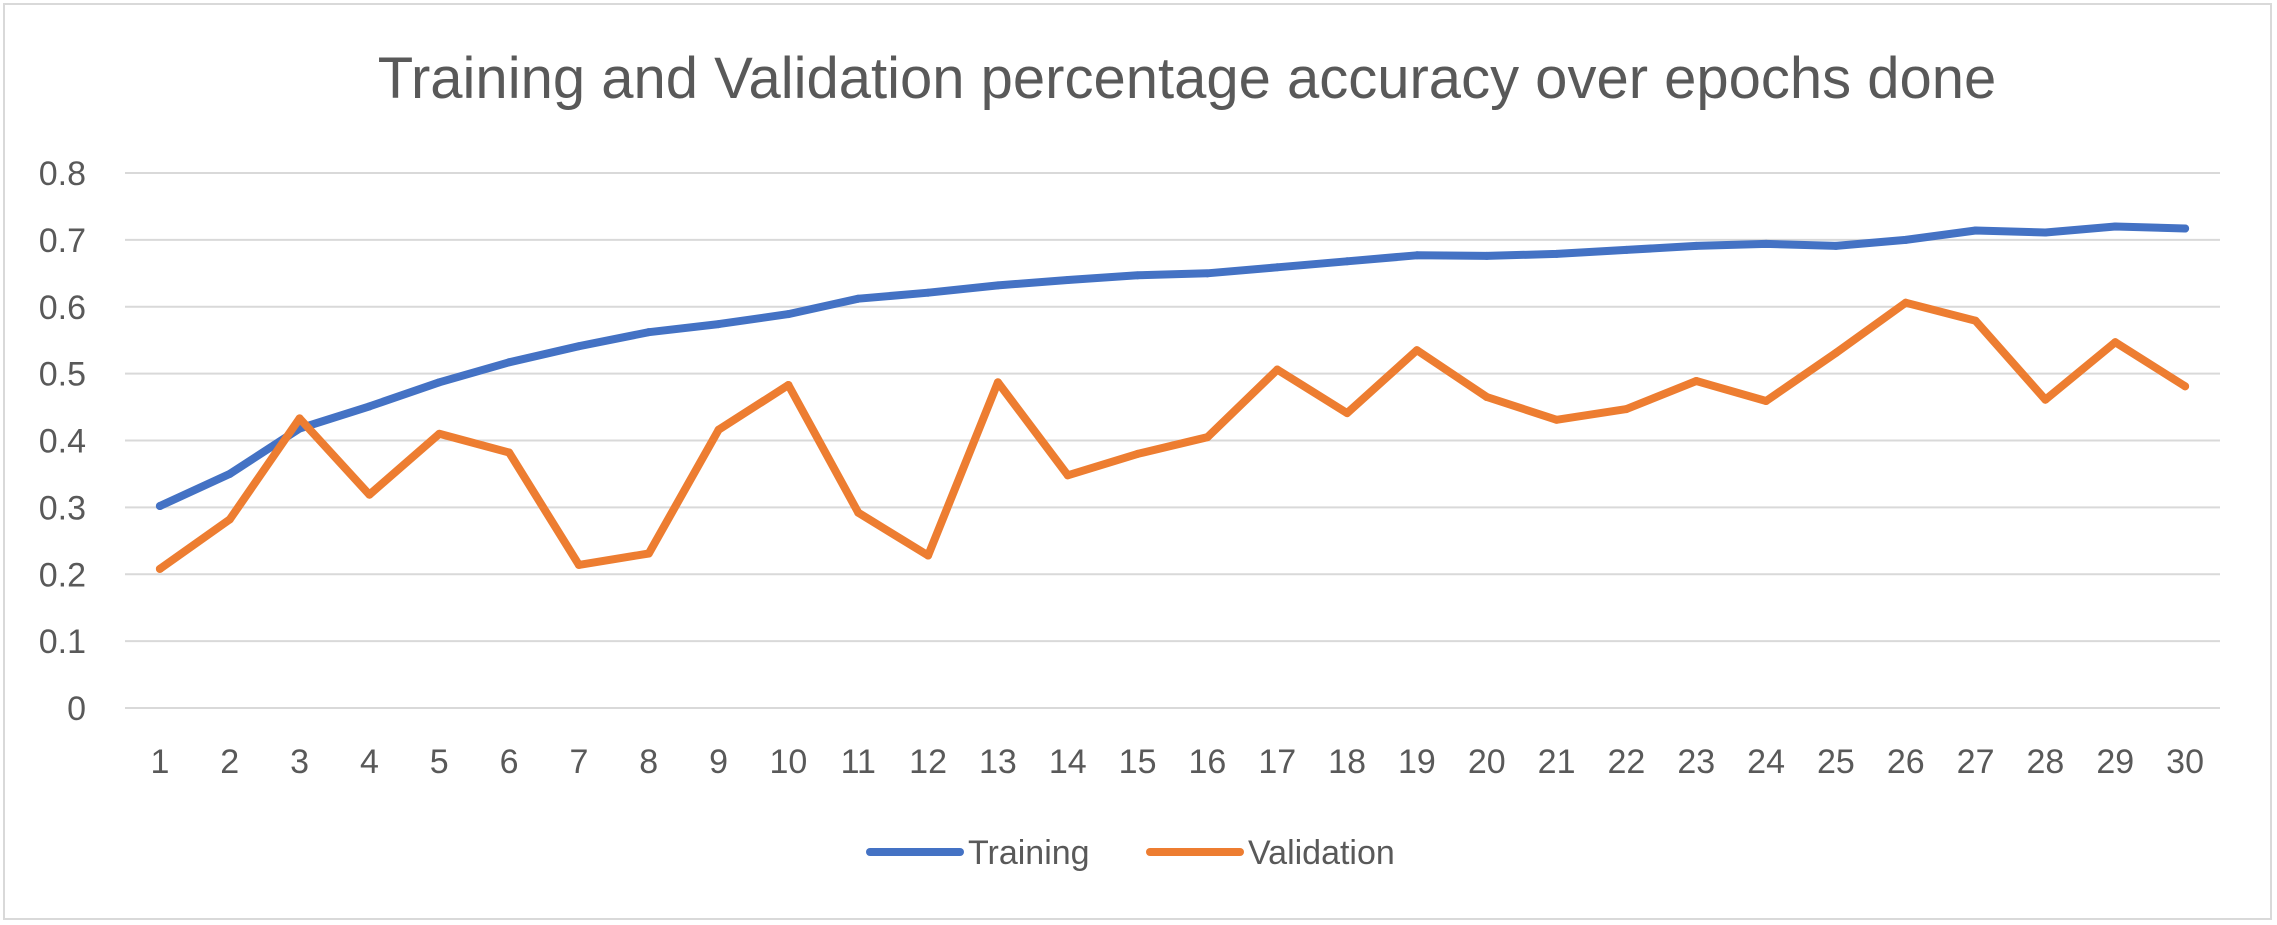 Image resolution: width=2277 pixels, height=925 pixels. What do you see at coordinates (648, 762) in the screenshot?
I see `x-tick-label: 8` at bounding box center [648, 762].